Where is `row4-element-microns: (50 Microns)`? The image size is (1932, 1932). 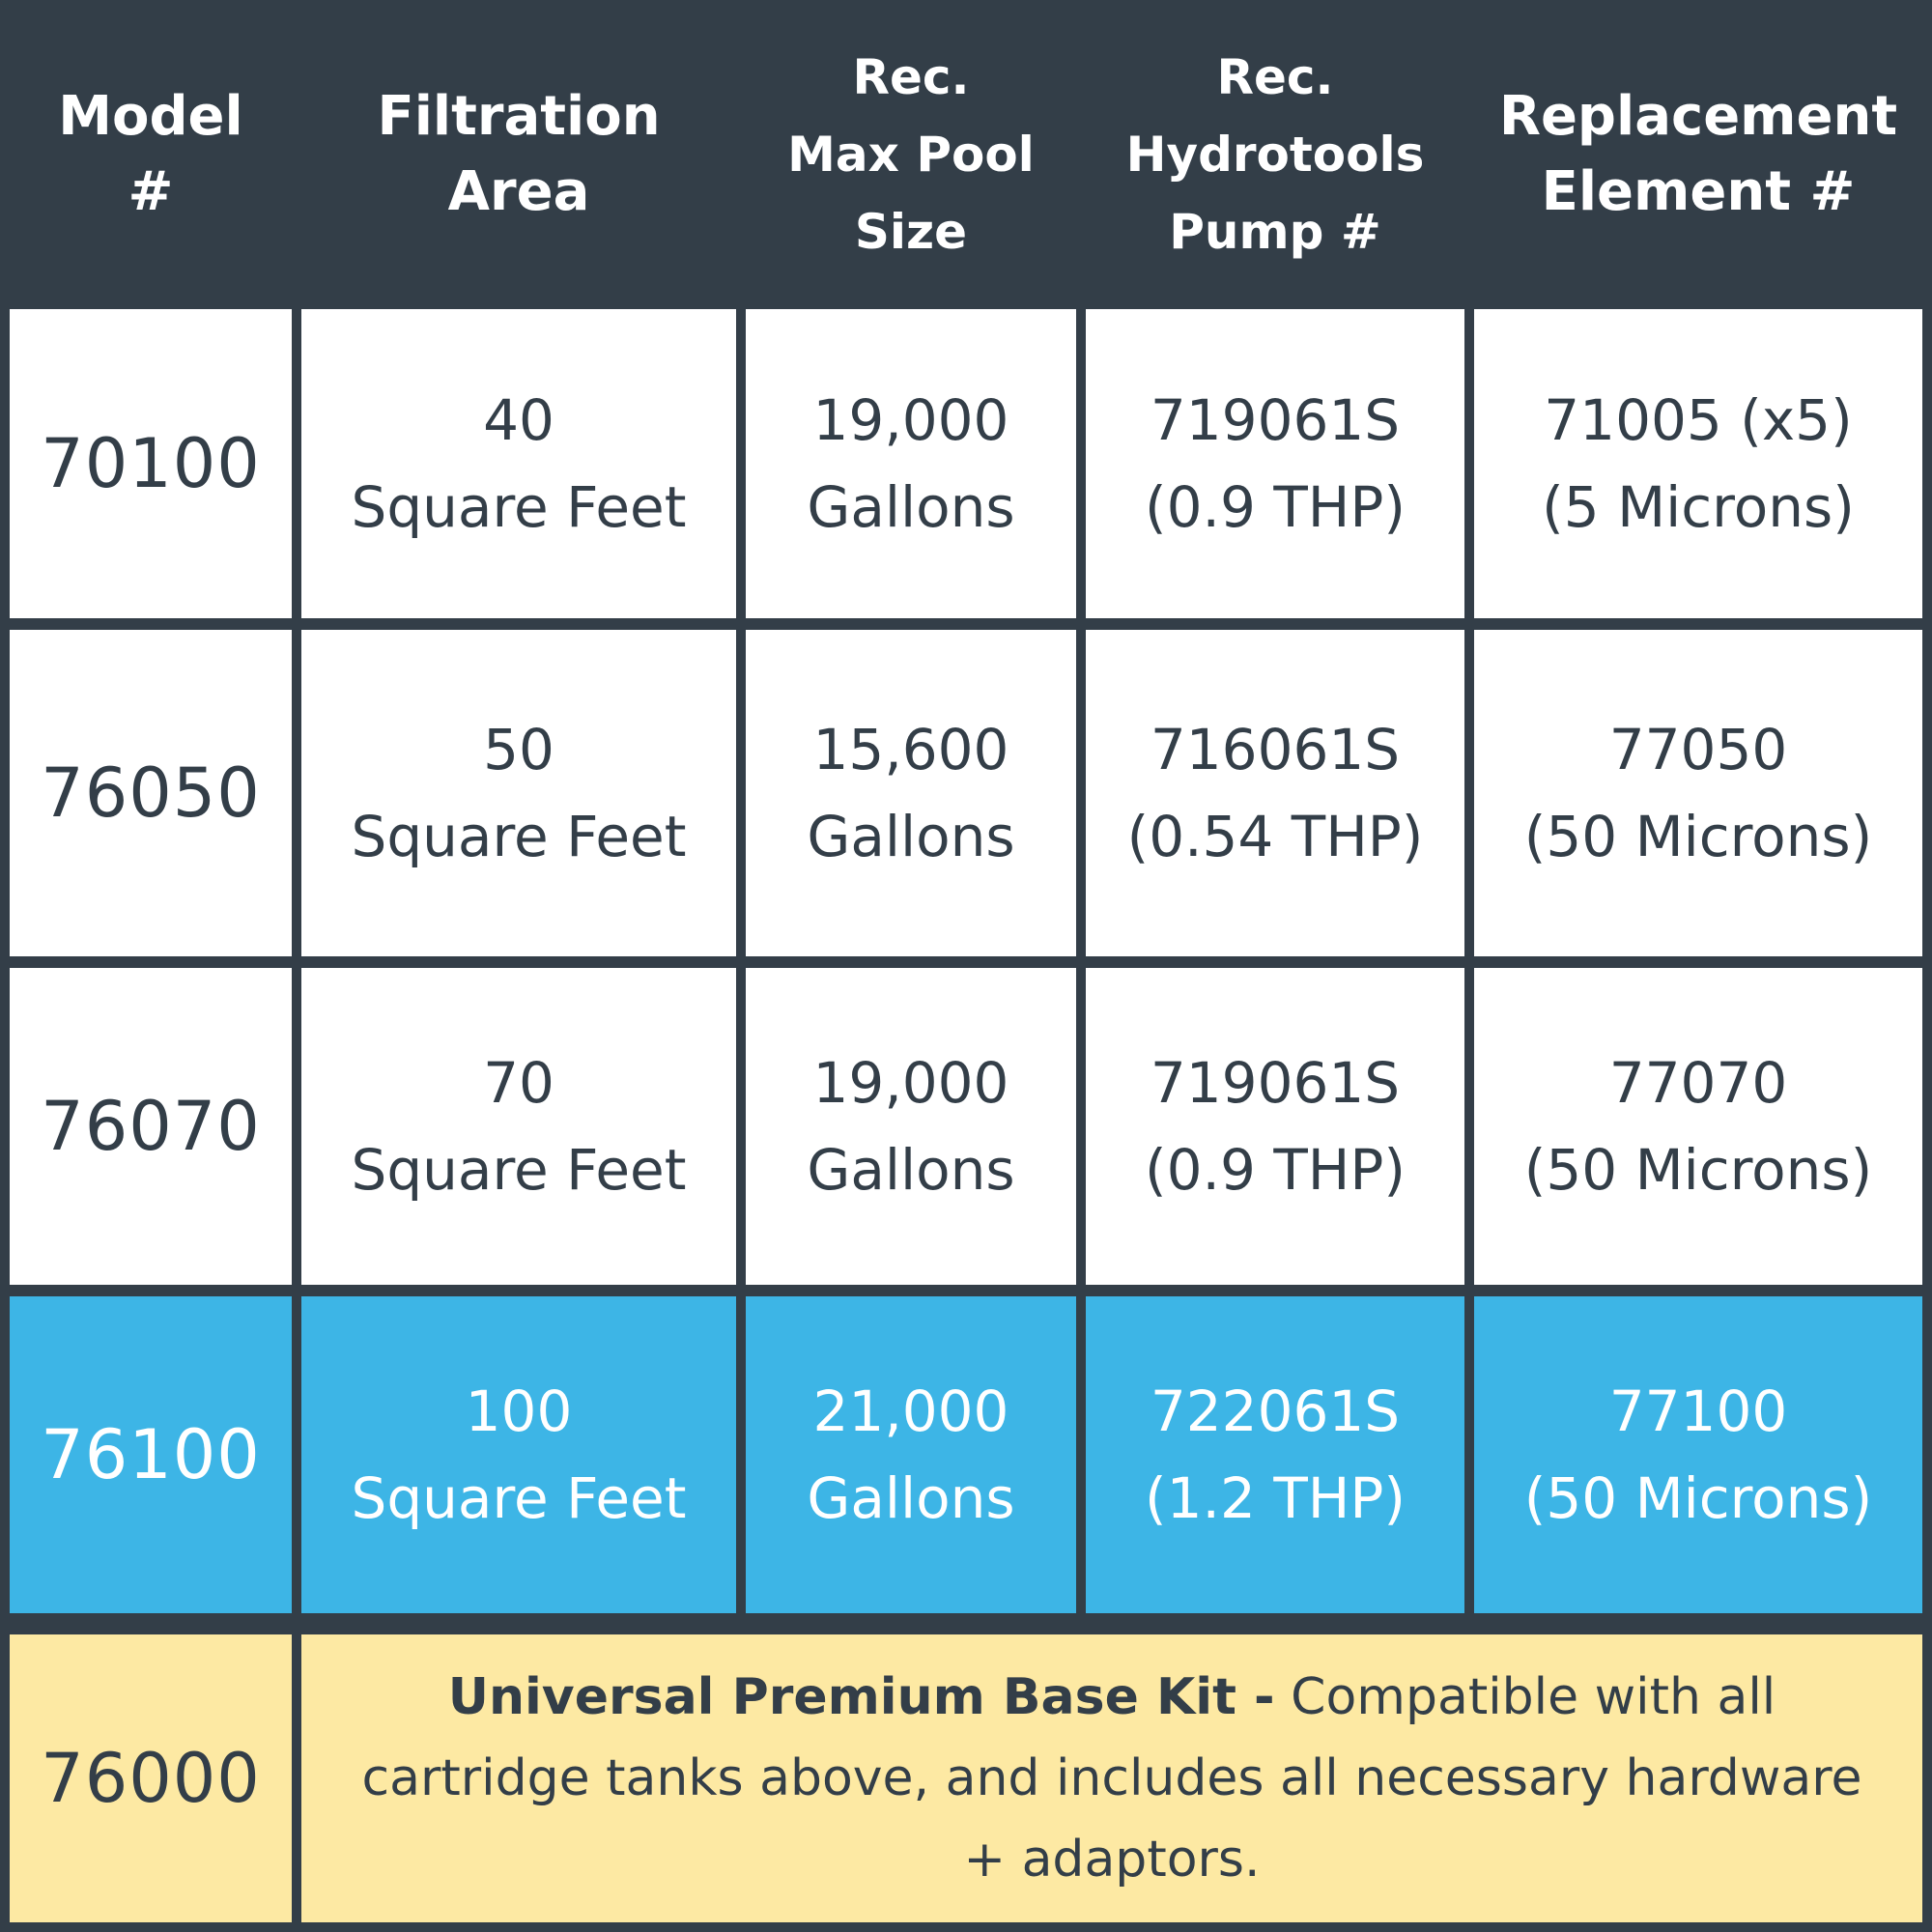 row4-element-microns: (50 Microns) is located at coordinates (1698, 1498).